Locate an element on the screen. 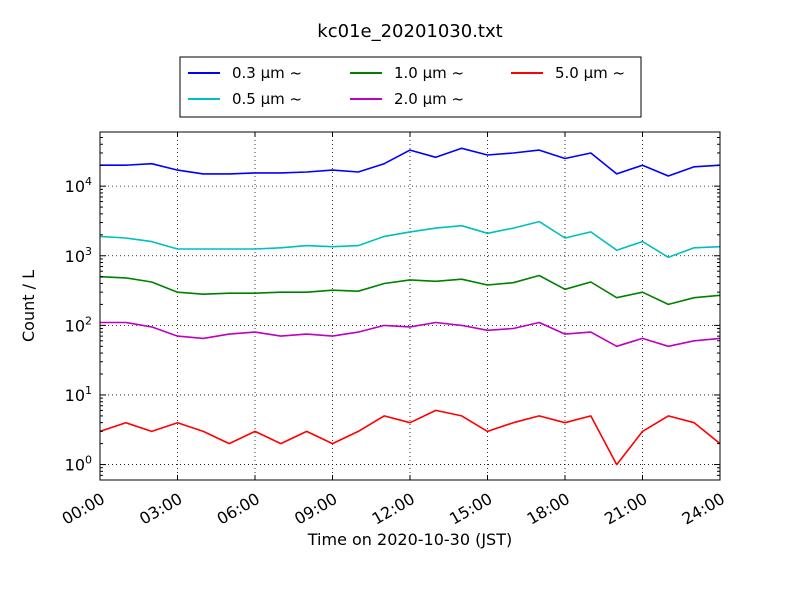  legend: 0.3 μm ~ 0.5 μm ~ 1.0 μm ~ 2.0 μm ~ 5.0 μm ~ is located at coordinates (410, 87).